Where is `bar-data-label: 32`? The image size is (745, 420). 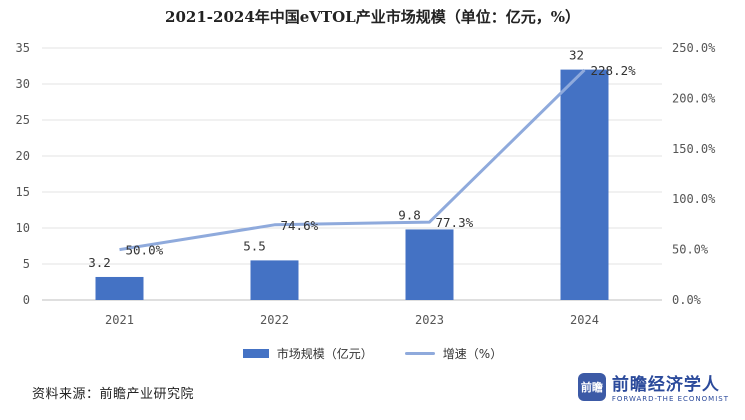
bar-data-label: 32 is located at coordinates (576, 55).